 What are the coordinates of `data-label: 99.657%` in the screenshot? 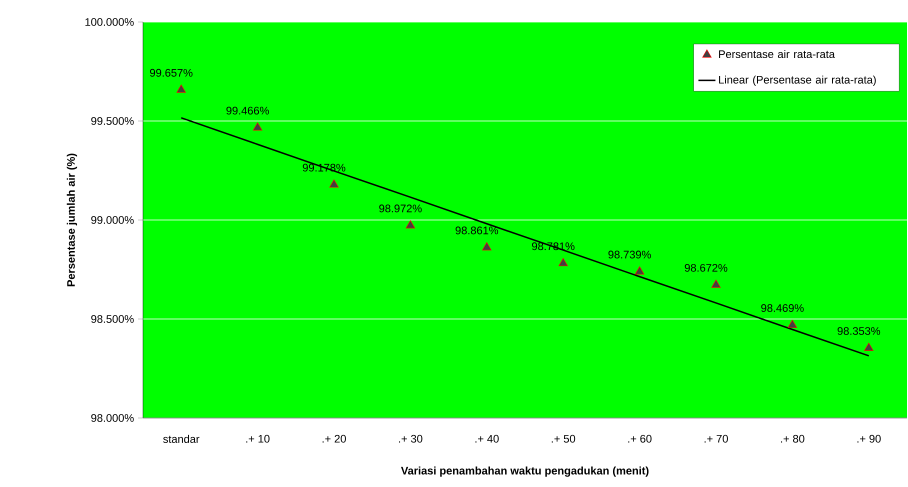 It's located at (171, 72).